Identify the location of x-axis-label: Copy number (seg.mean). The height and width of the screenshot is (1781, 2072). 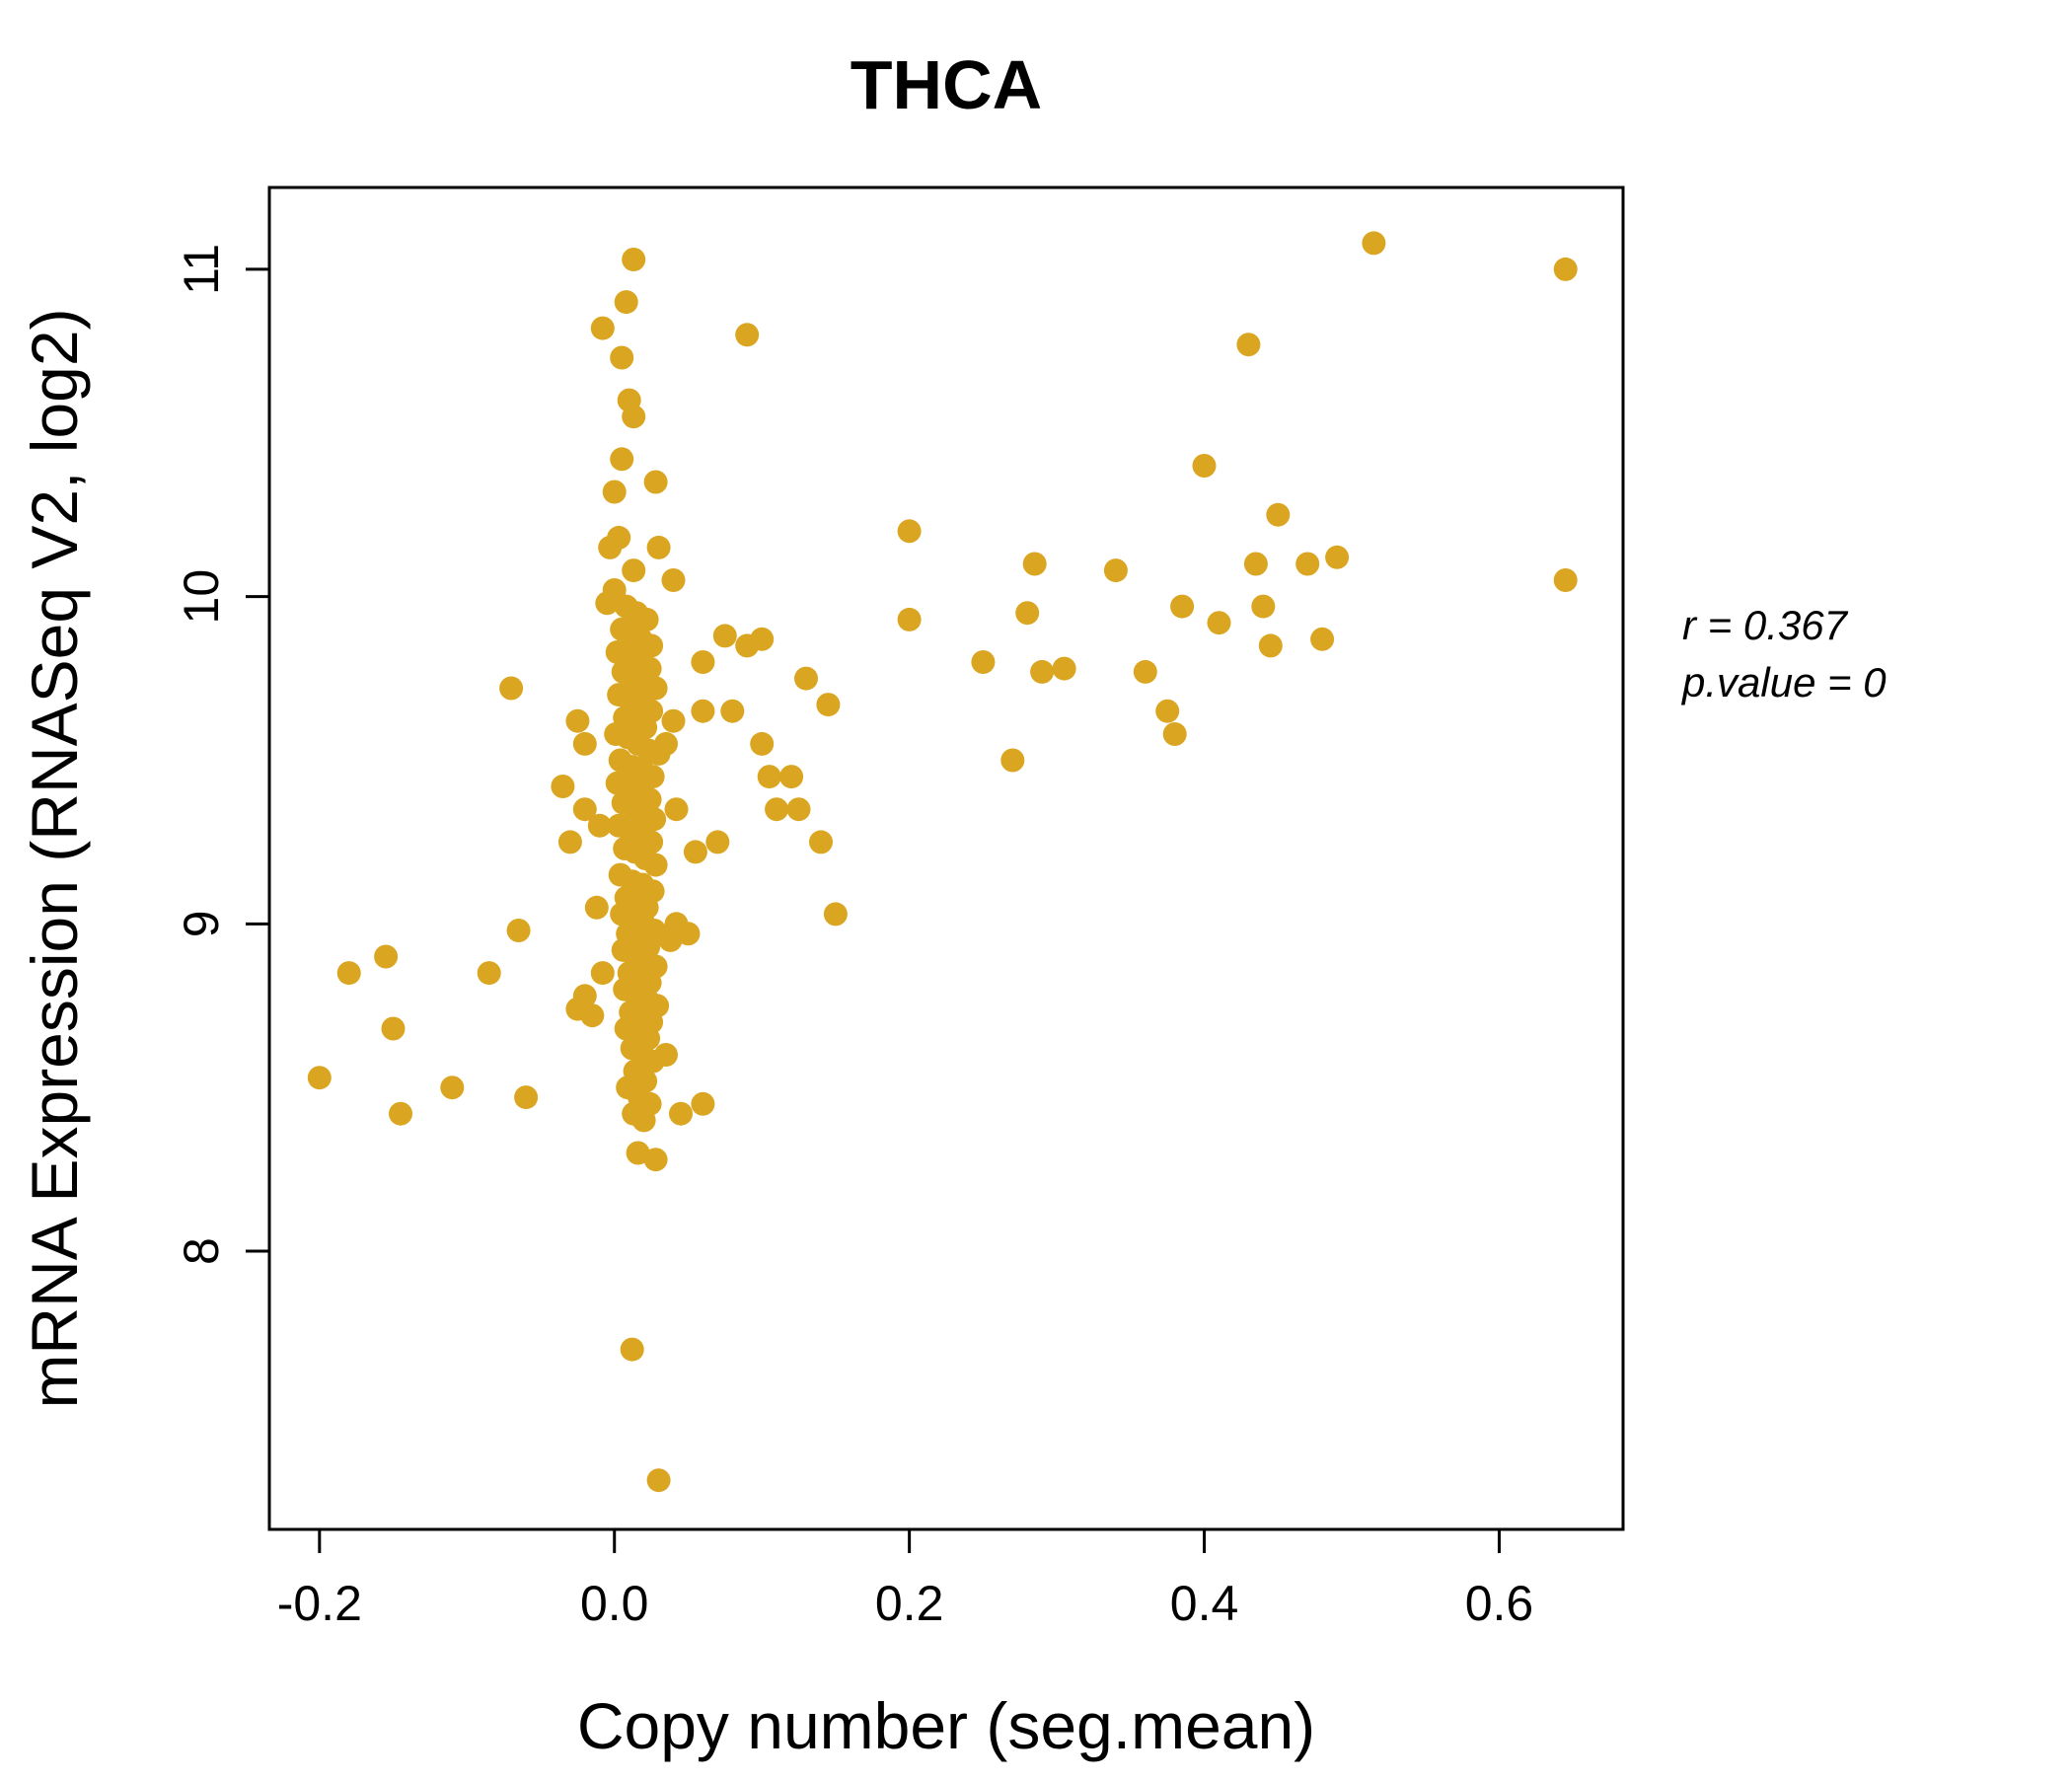
(946, 1725).